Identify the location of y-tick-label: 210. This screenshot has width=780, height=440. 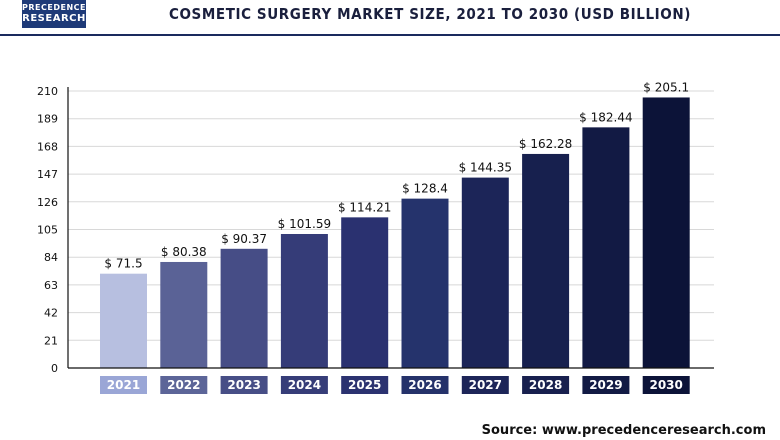
(47, 91).